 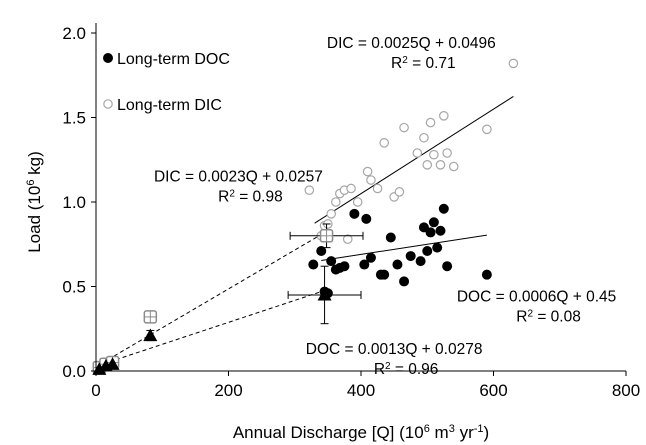 I want to click on equation-annotation: DIC = 0.0025Q + 0.0496 R2 = 0.71, so click(x=411, y=53).